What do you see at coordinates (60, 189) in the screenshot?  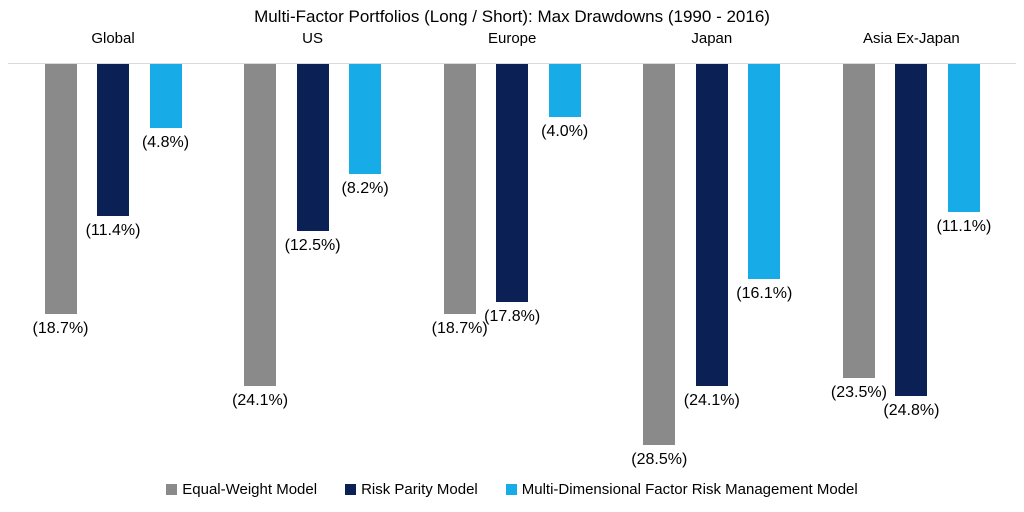 I see `bar-equal-weight-model-global` at bounding box center [60, 189].